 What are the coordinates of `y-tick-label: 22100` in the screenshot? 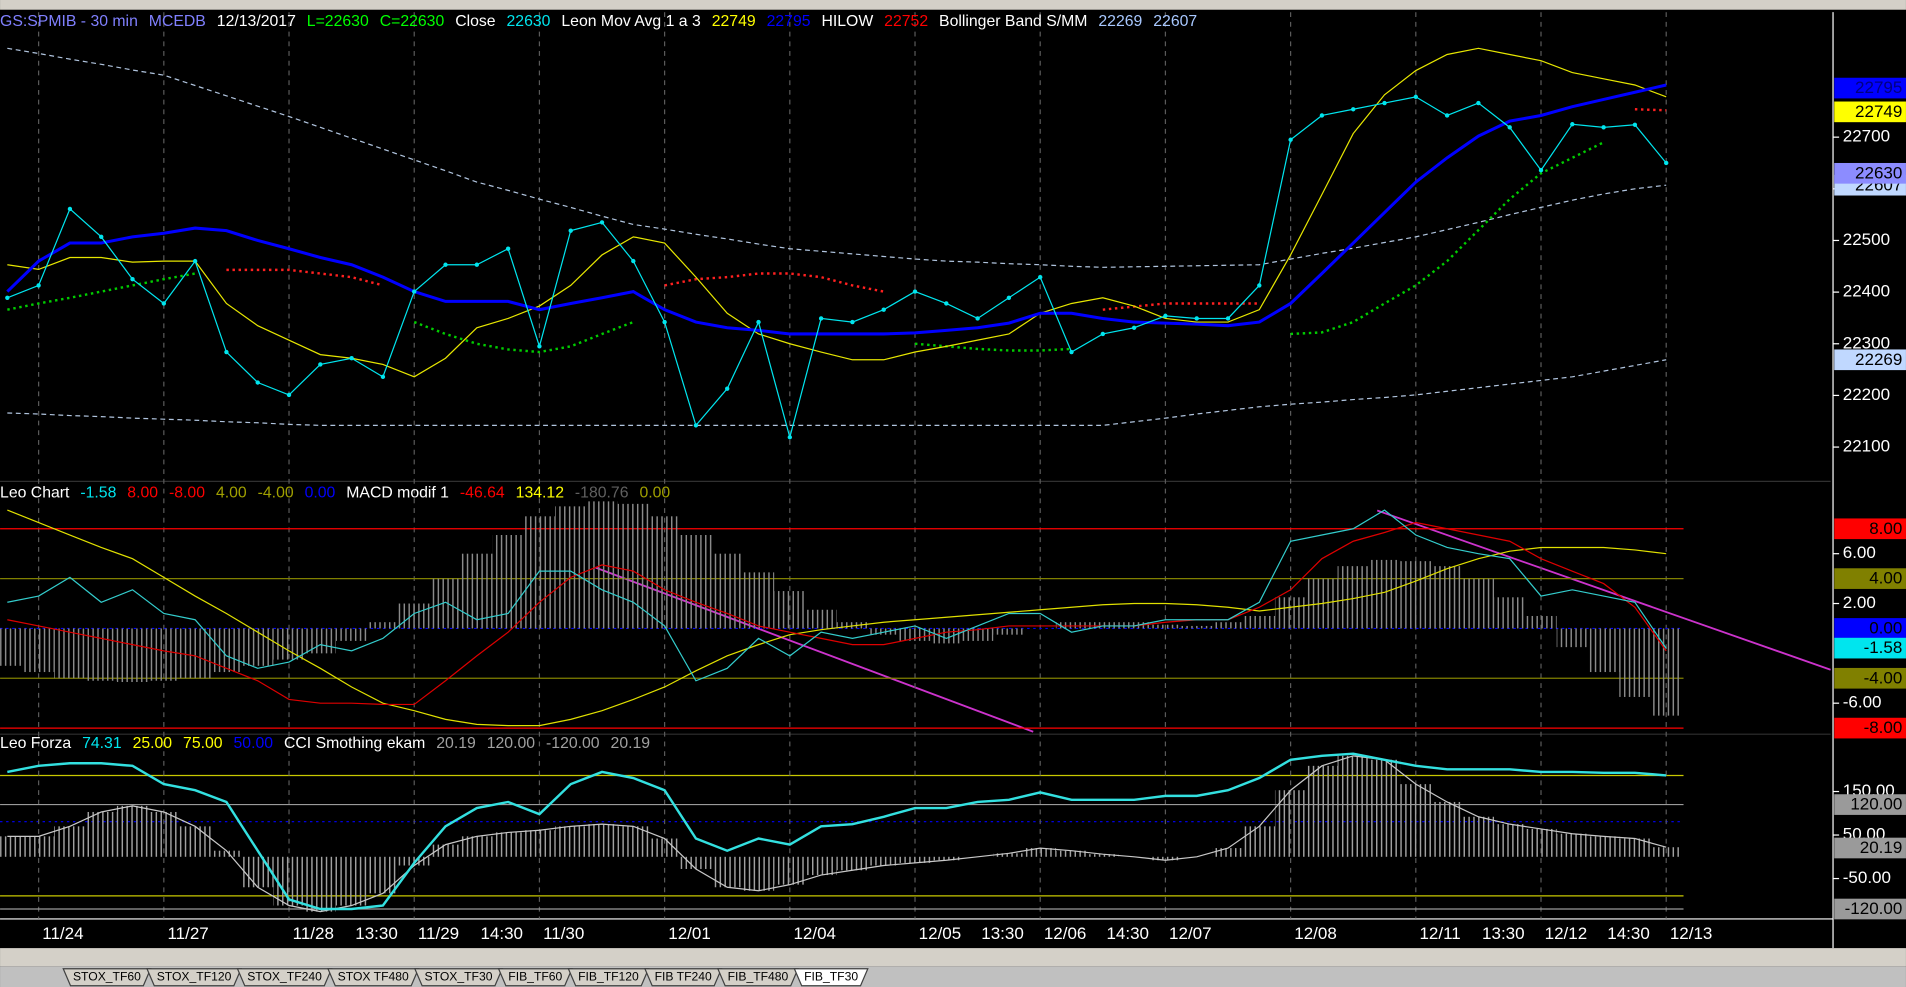 It's located at (1866, 446).